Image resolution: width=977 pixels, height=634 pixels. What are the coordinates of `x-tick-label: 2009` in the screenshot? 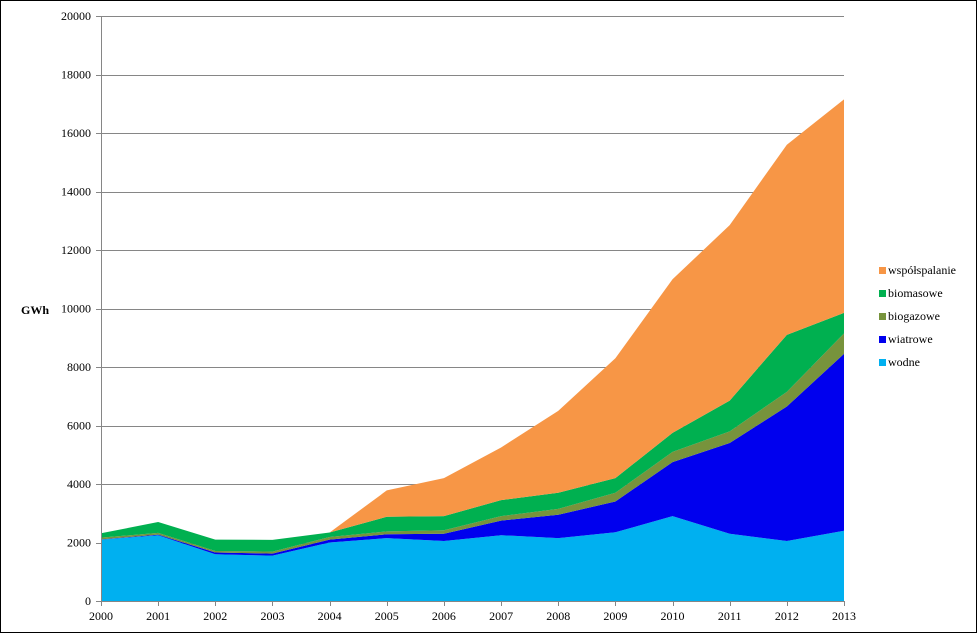 It's located at (615, 616).